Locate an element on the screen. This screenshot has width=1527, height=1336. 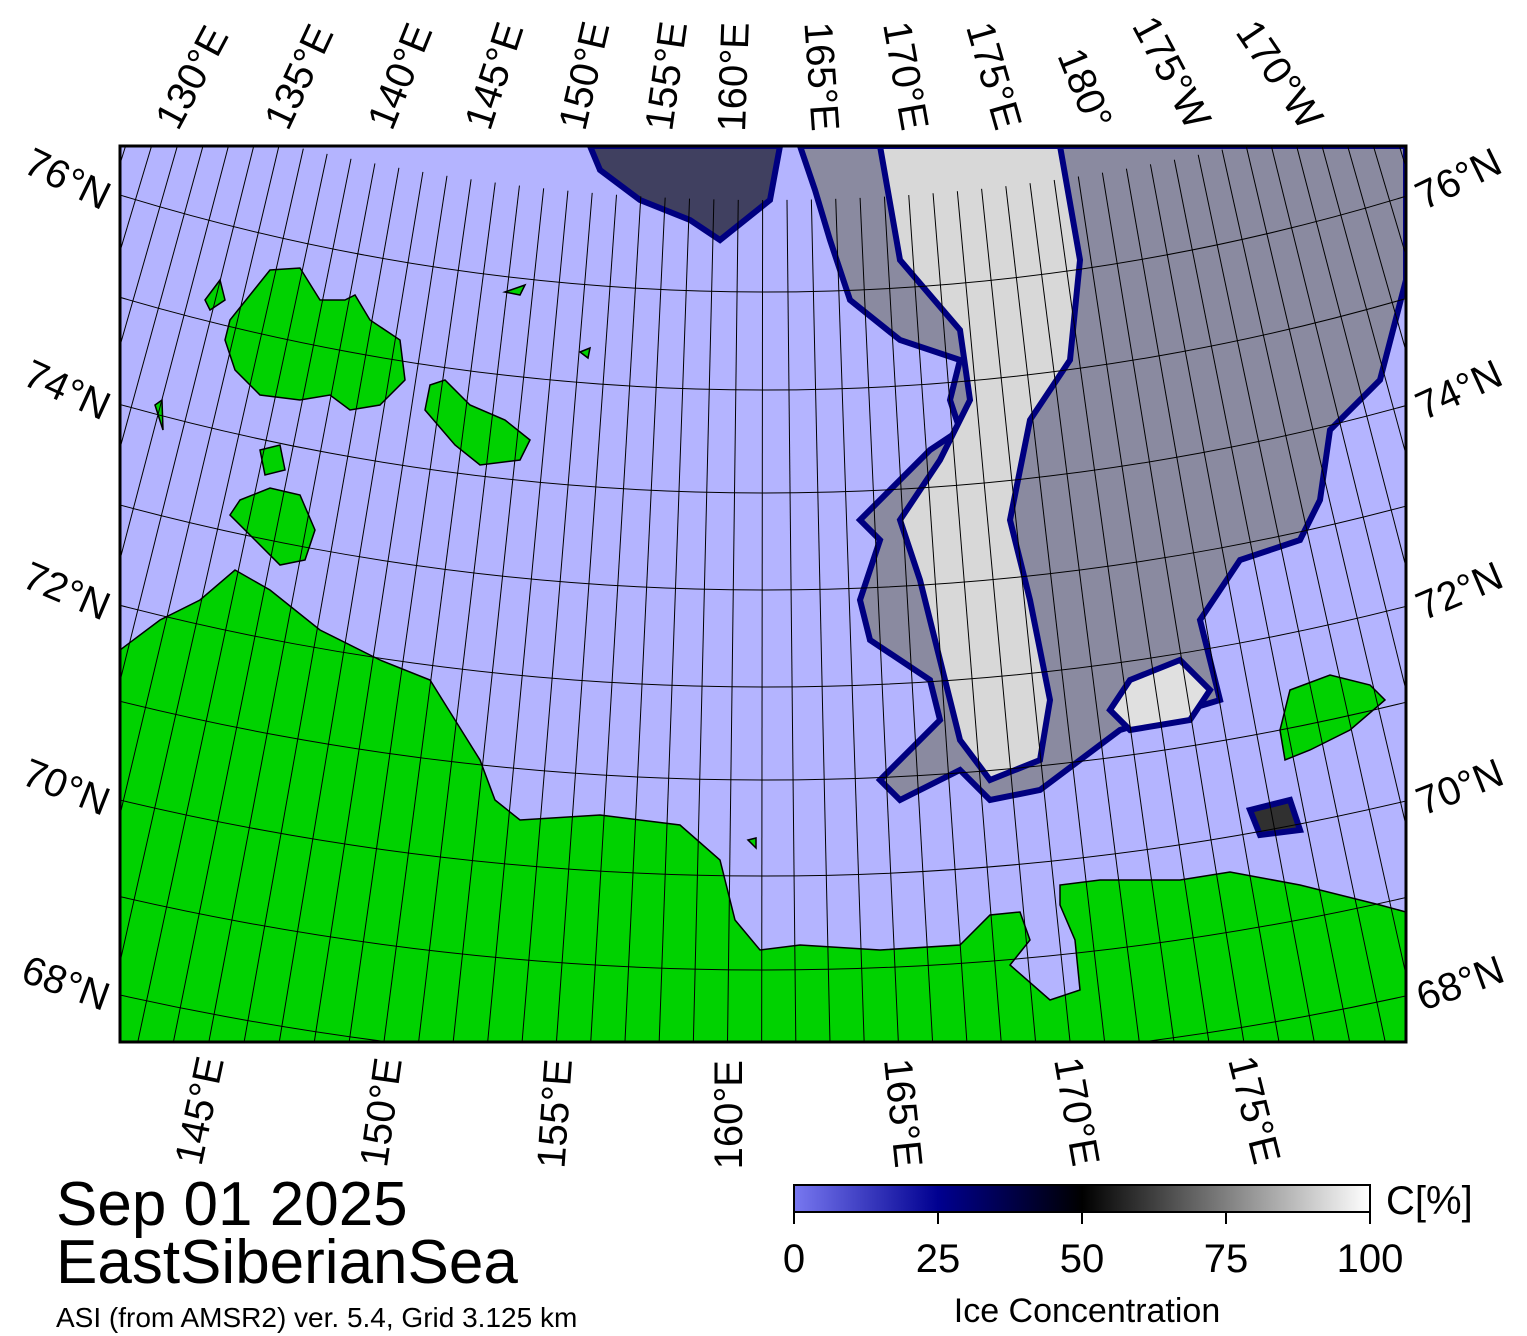
colorbar-scale is located at coordinates (1082, 1198).